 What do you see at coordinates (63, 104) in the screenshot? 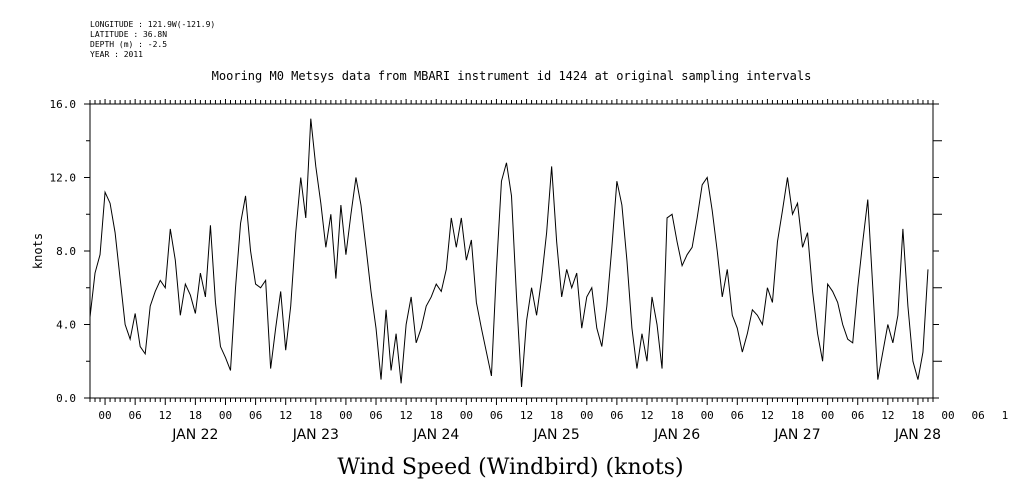
I see `y-tick-label: 16.0` at bounding box center [63, 104].